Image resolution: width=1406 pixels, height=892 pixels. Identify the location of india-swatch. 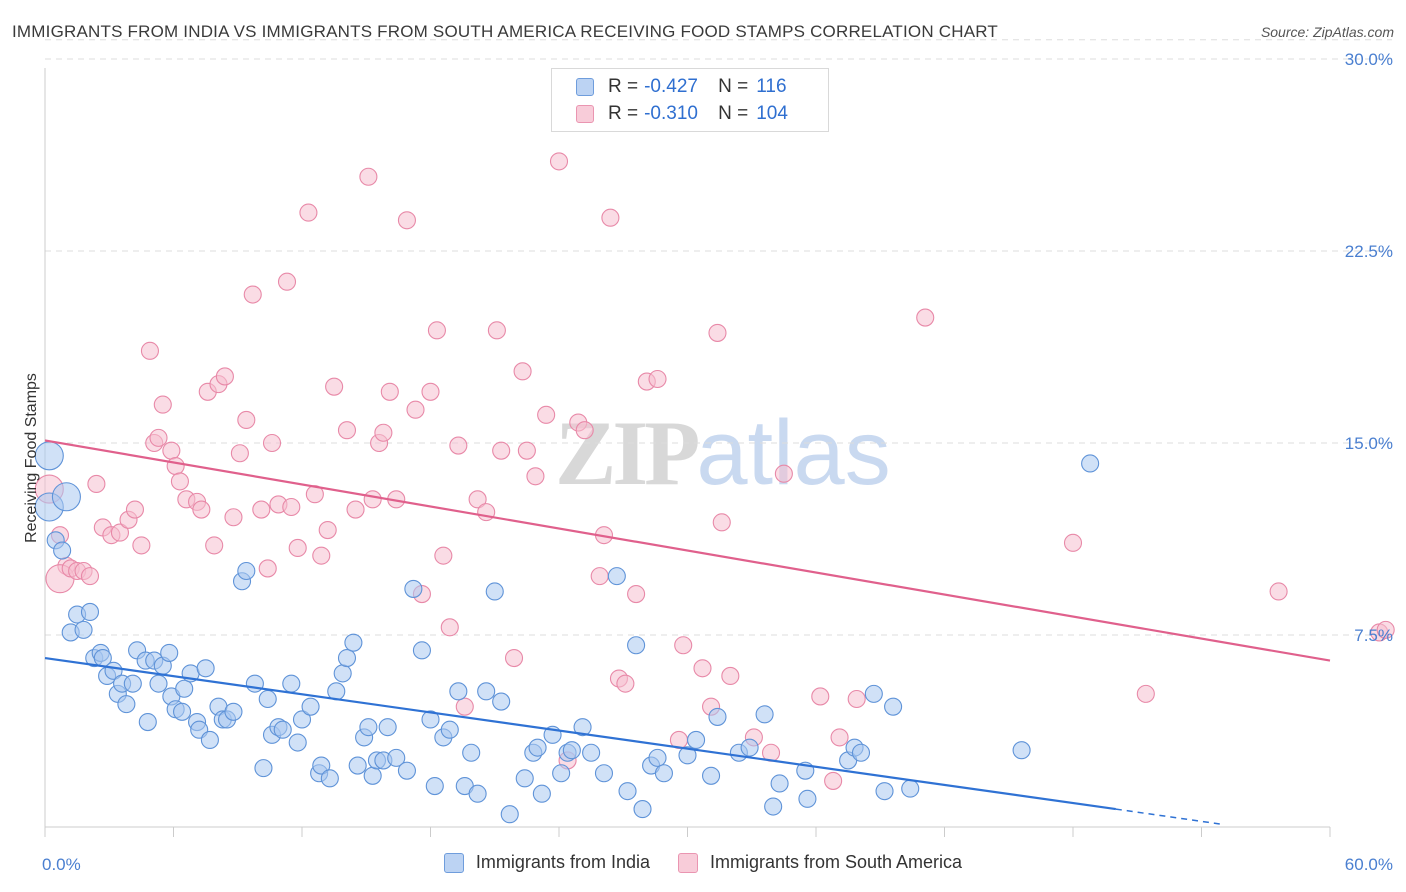
(585, 87).